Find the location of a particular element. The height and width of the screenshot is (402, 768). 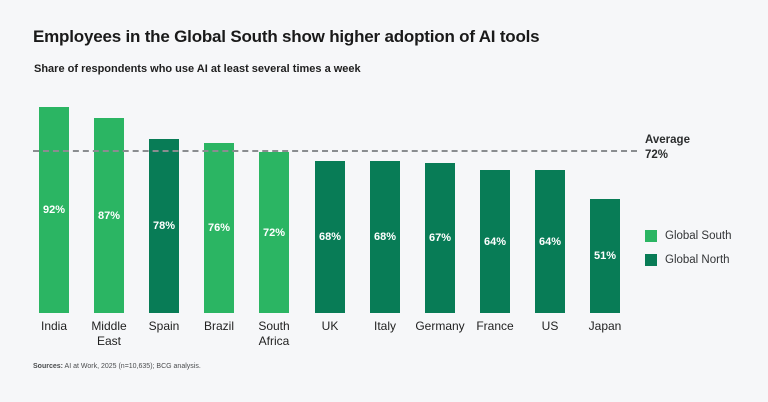

bar-india: 92% is located at coordinates (54, 210).